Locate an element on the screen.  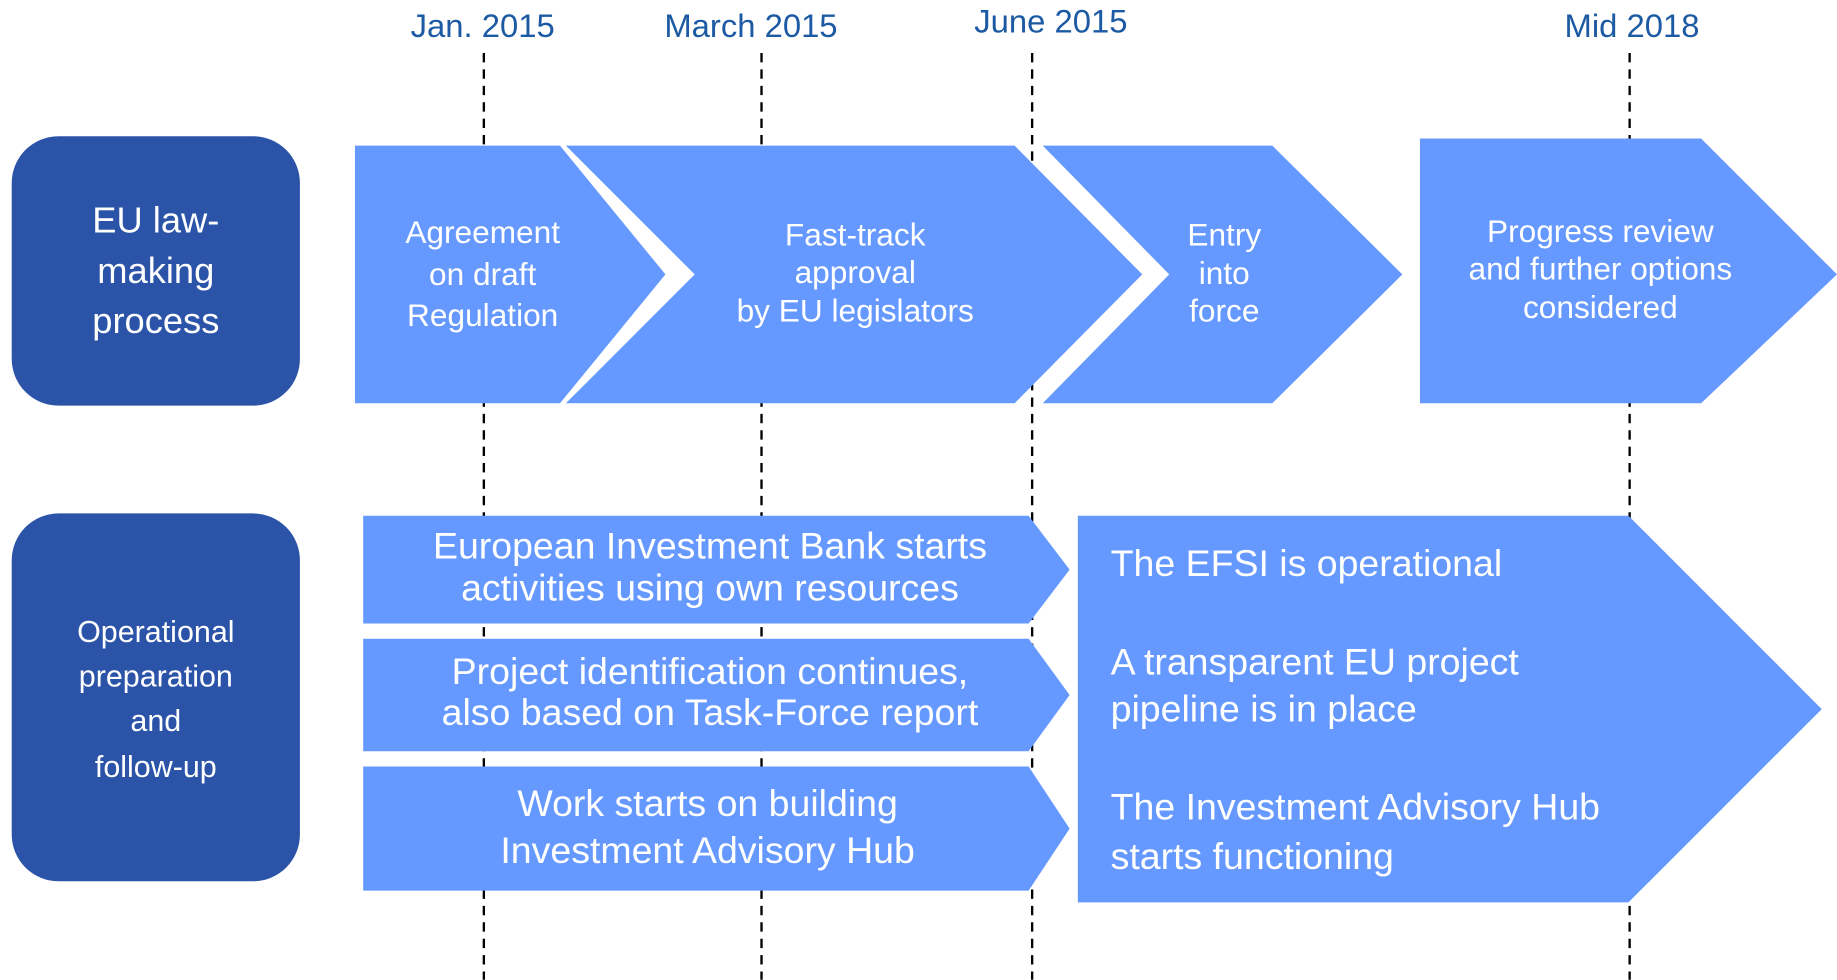
date-label: March 2015 is located at coordinates (750, 25).